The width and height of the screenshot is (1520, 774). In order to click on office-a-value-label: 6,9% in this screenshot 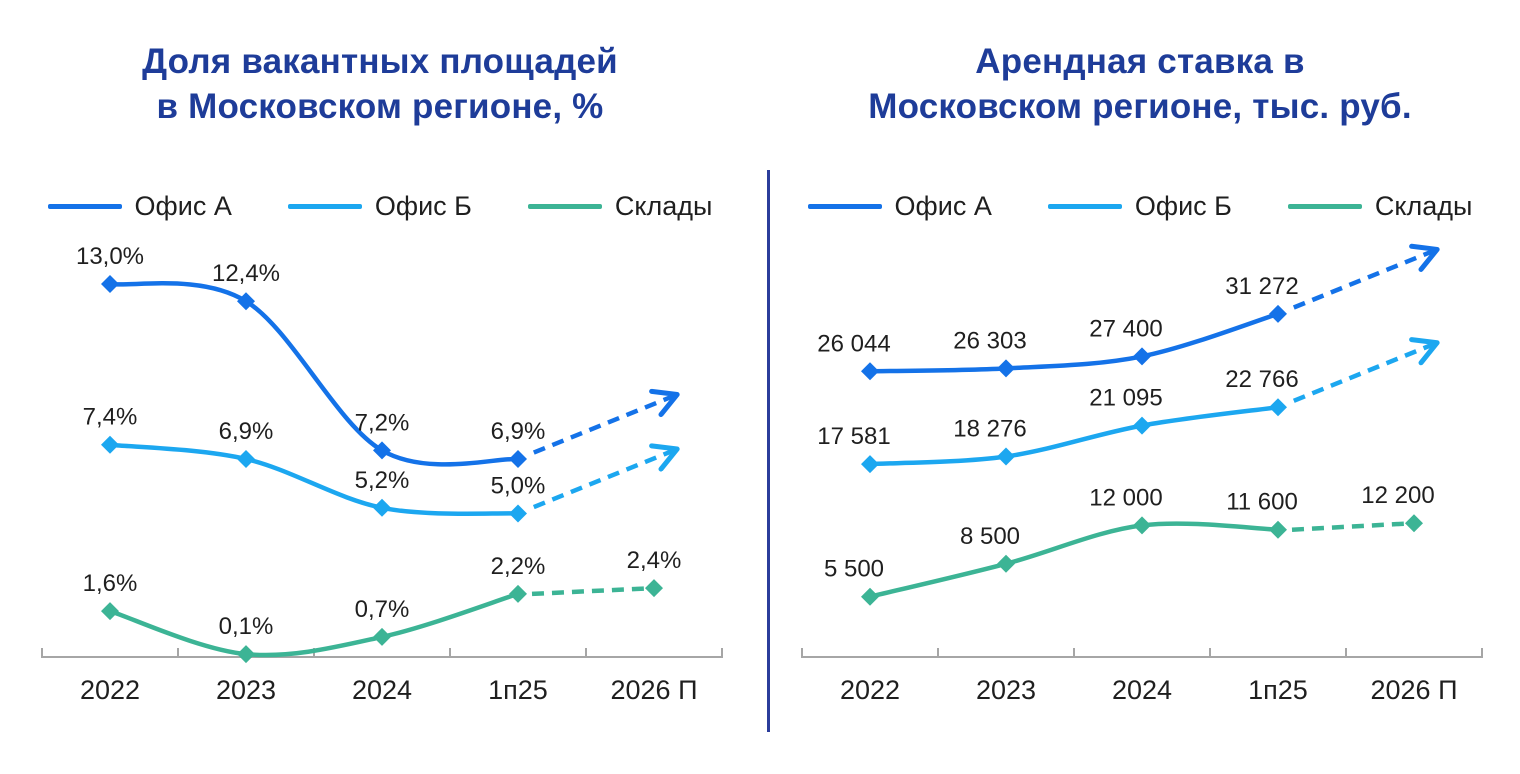, I will do `click(518, 431)`.